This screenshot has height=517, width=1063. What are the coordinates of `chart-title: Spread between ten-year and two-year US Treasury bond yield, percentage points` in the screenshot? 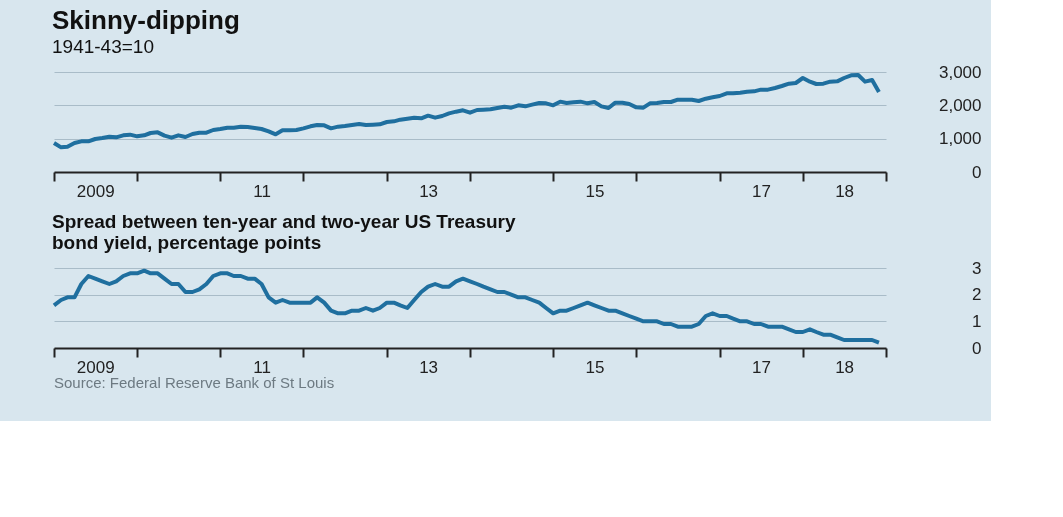 It's located at (284, 232).